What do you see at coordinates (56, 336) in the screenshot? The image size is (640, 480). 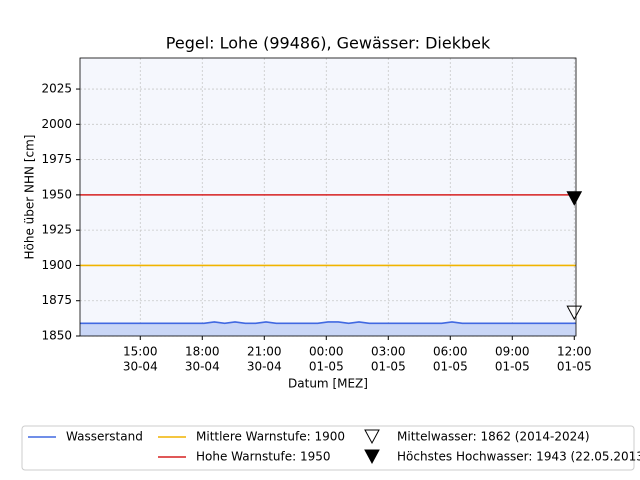 I see `y-tick-label: 1850` at bounding box center [56, 336].